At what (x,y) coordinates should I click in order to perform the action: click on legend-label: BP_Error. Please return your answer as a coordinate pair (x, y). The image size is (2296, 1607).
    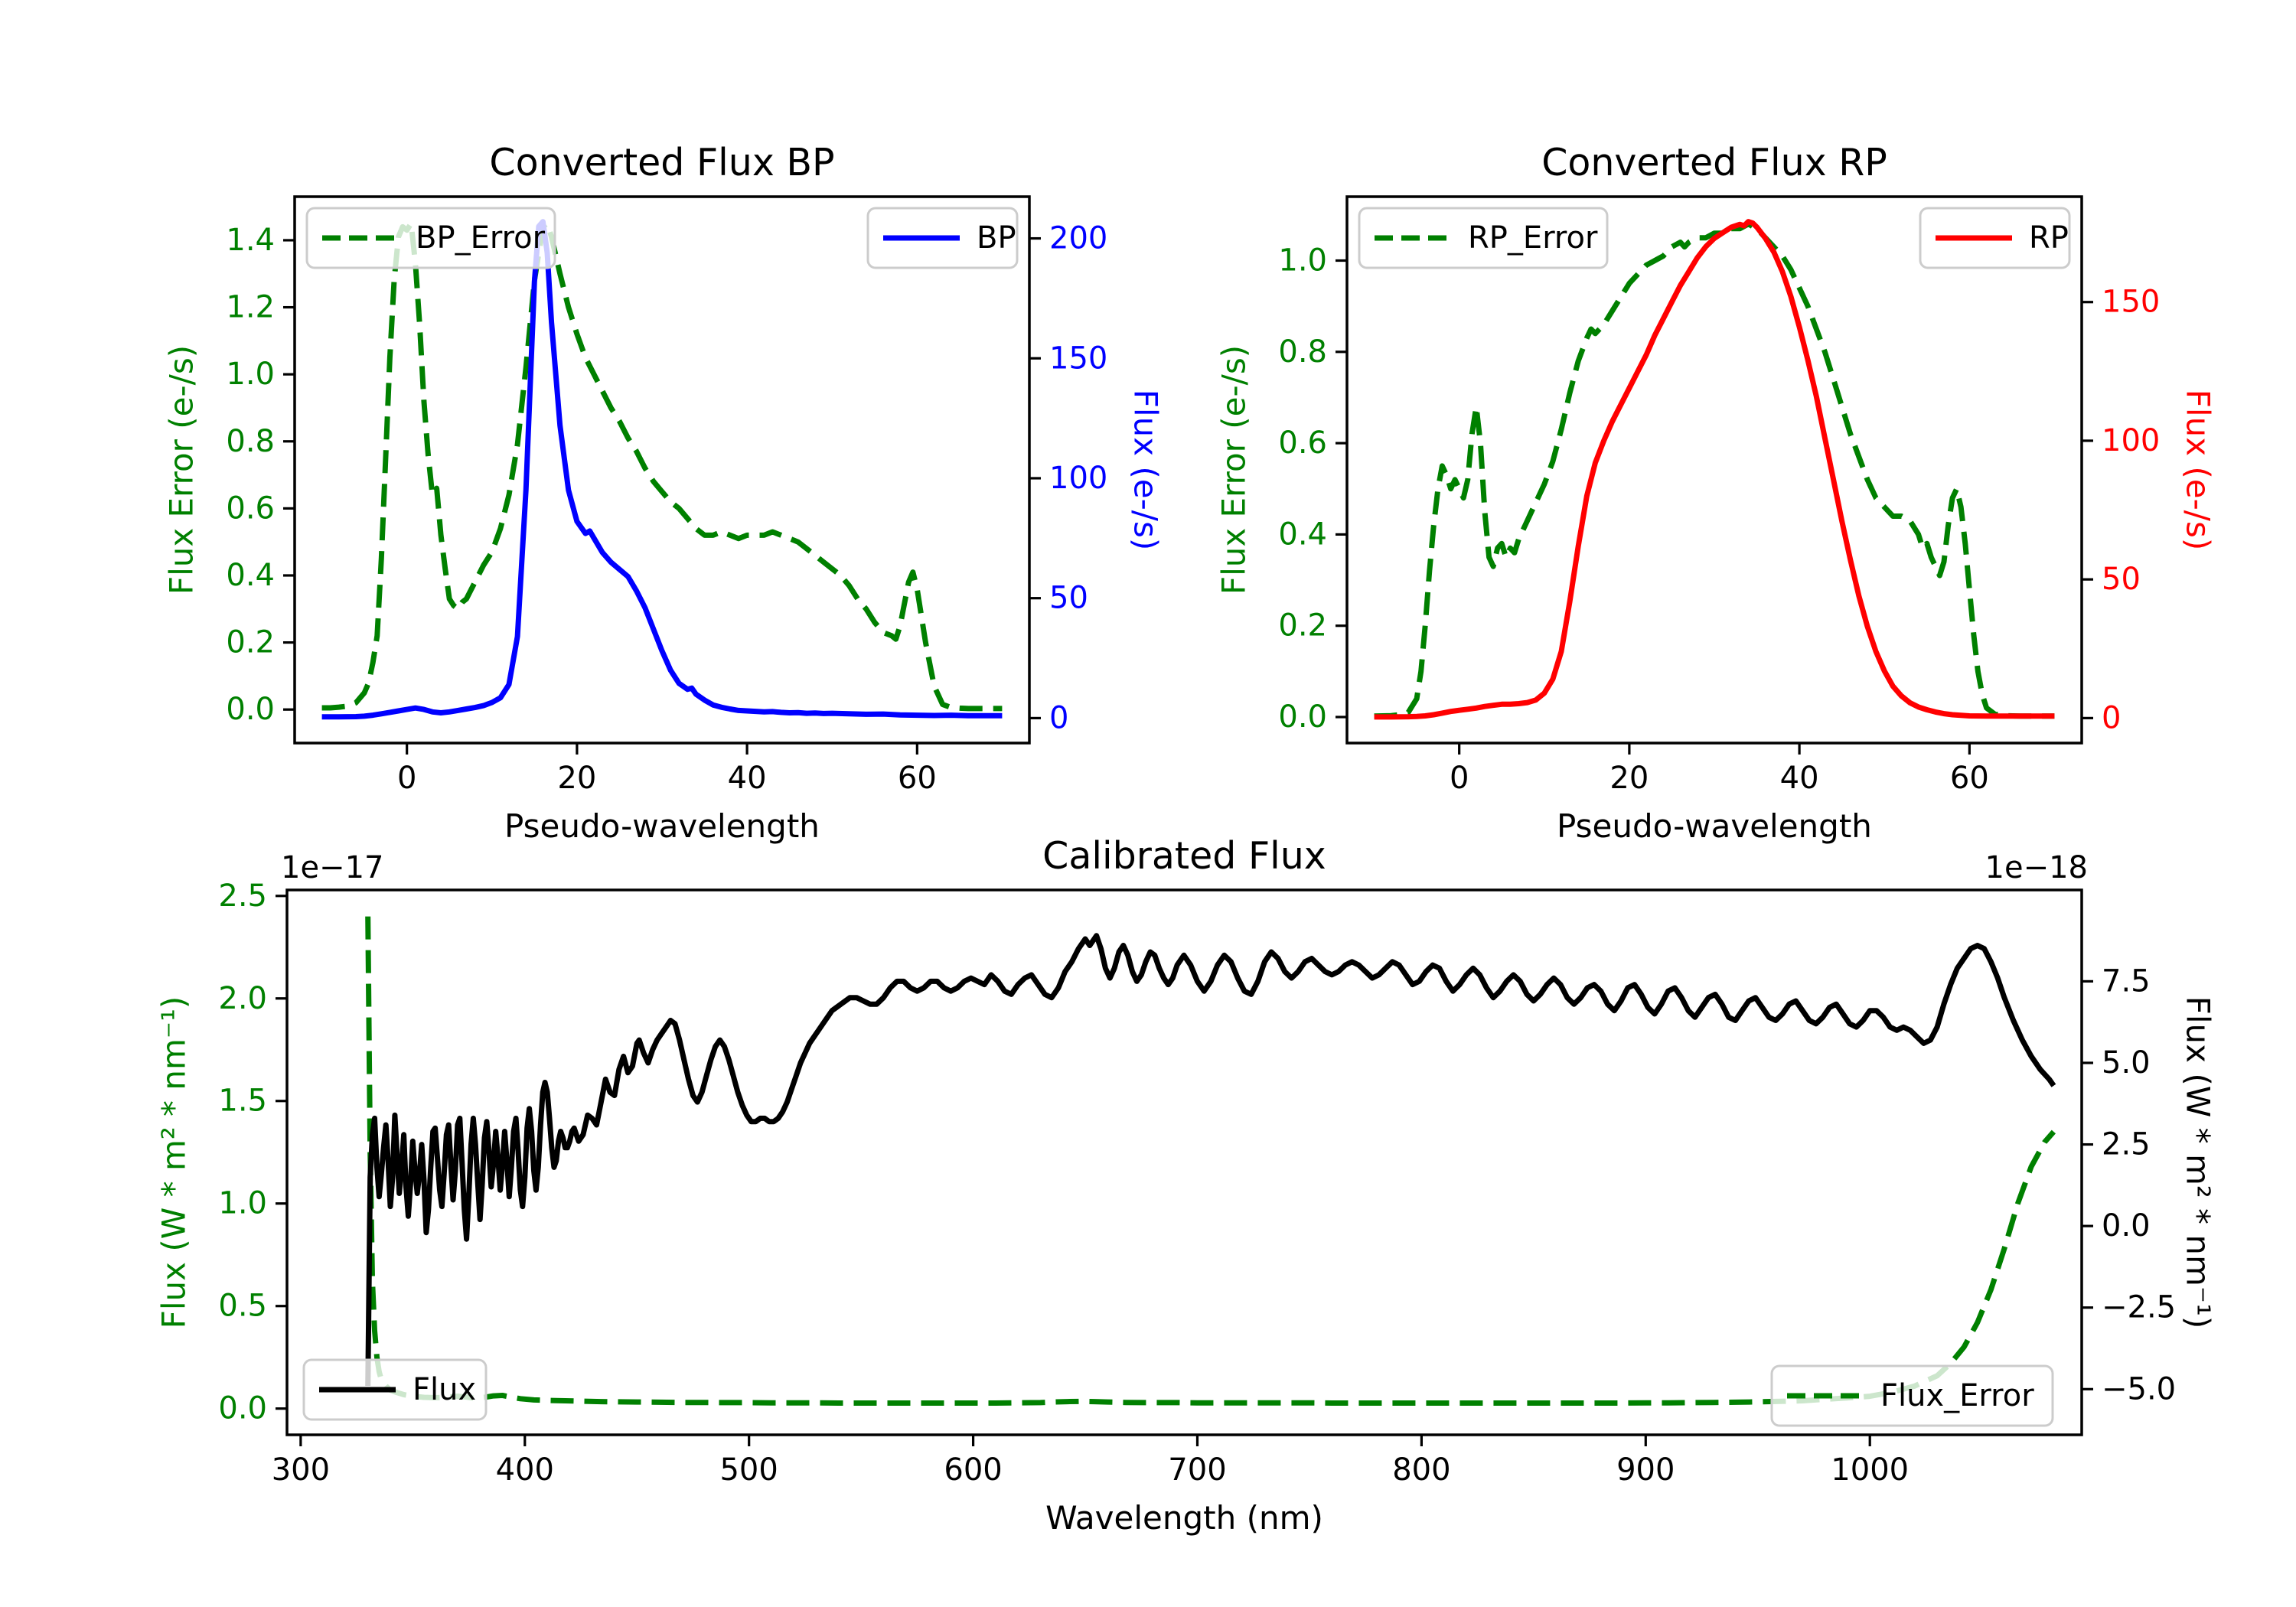
    Looking at the image, I should click on (481, 238).